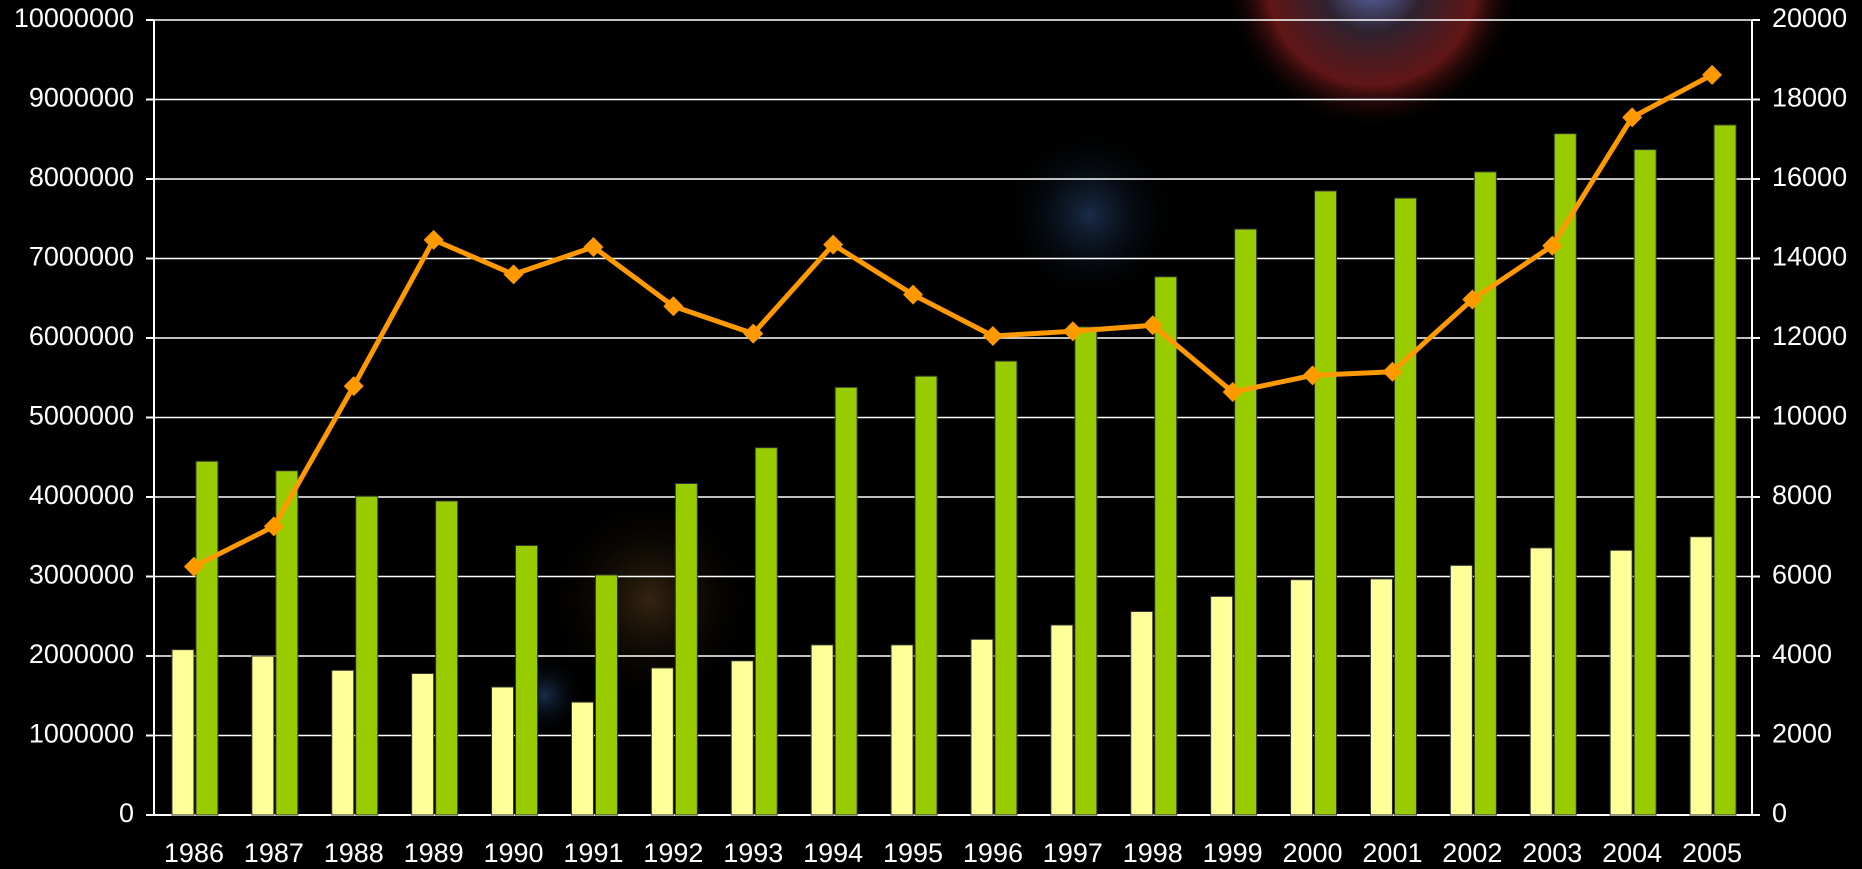 The width and height of the screenshot is (1862, 869). Describe the element at coordinates (1809, 416) in the screenshot. I see `y2-tick-label: 10000` at that location.